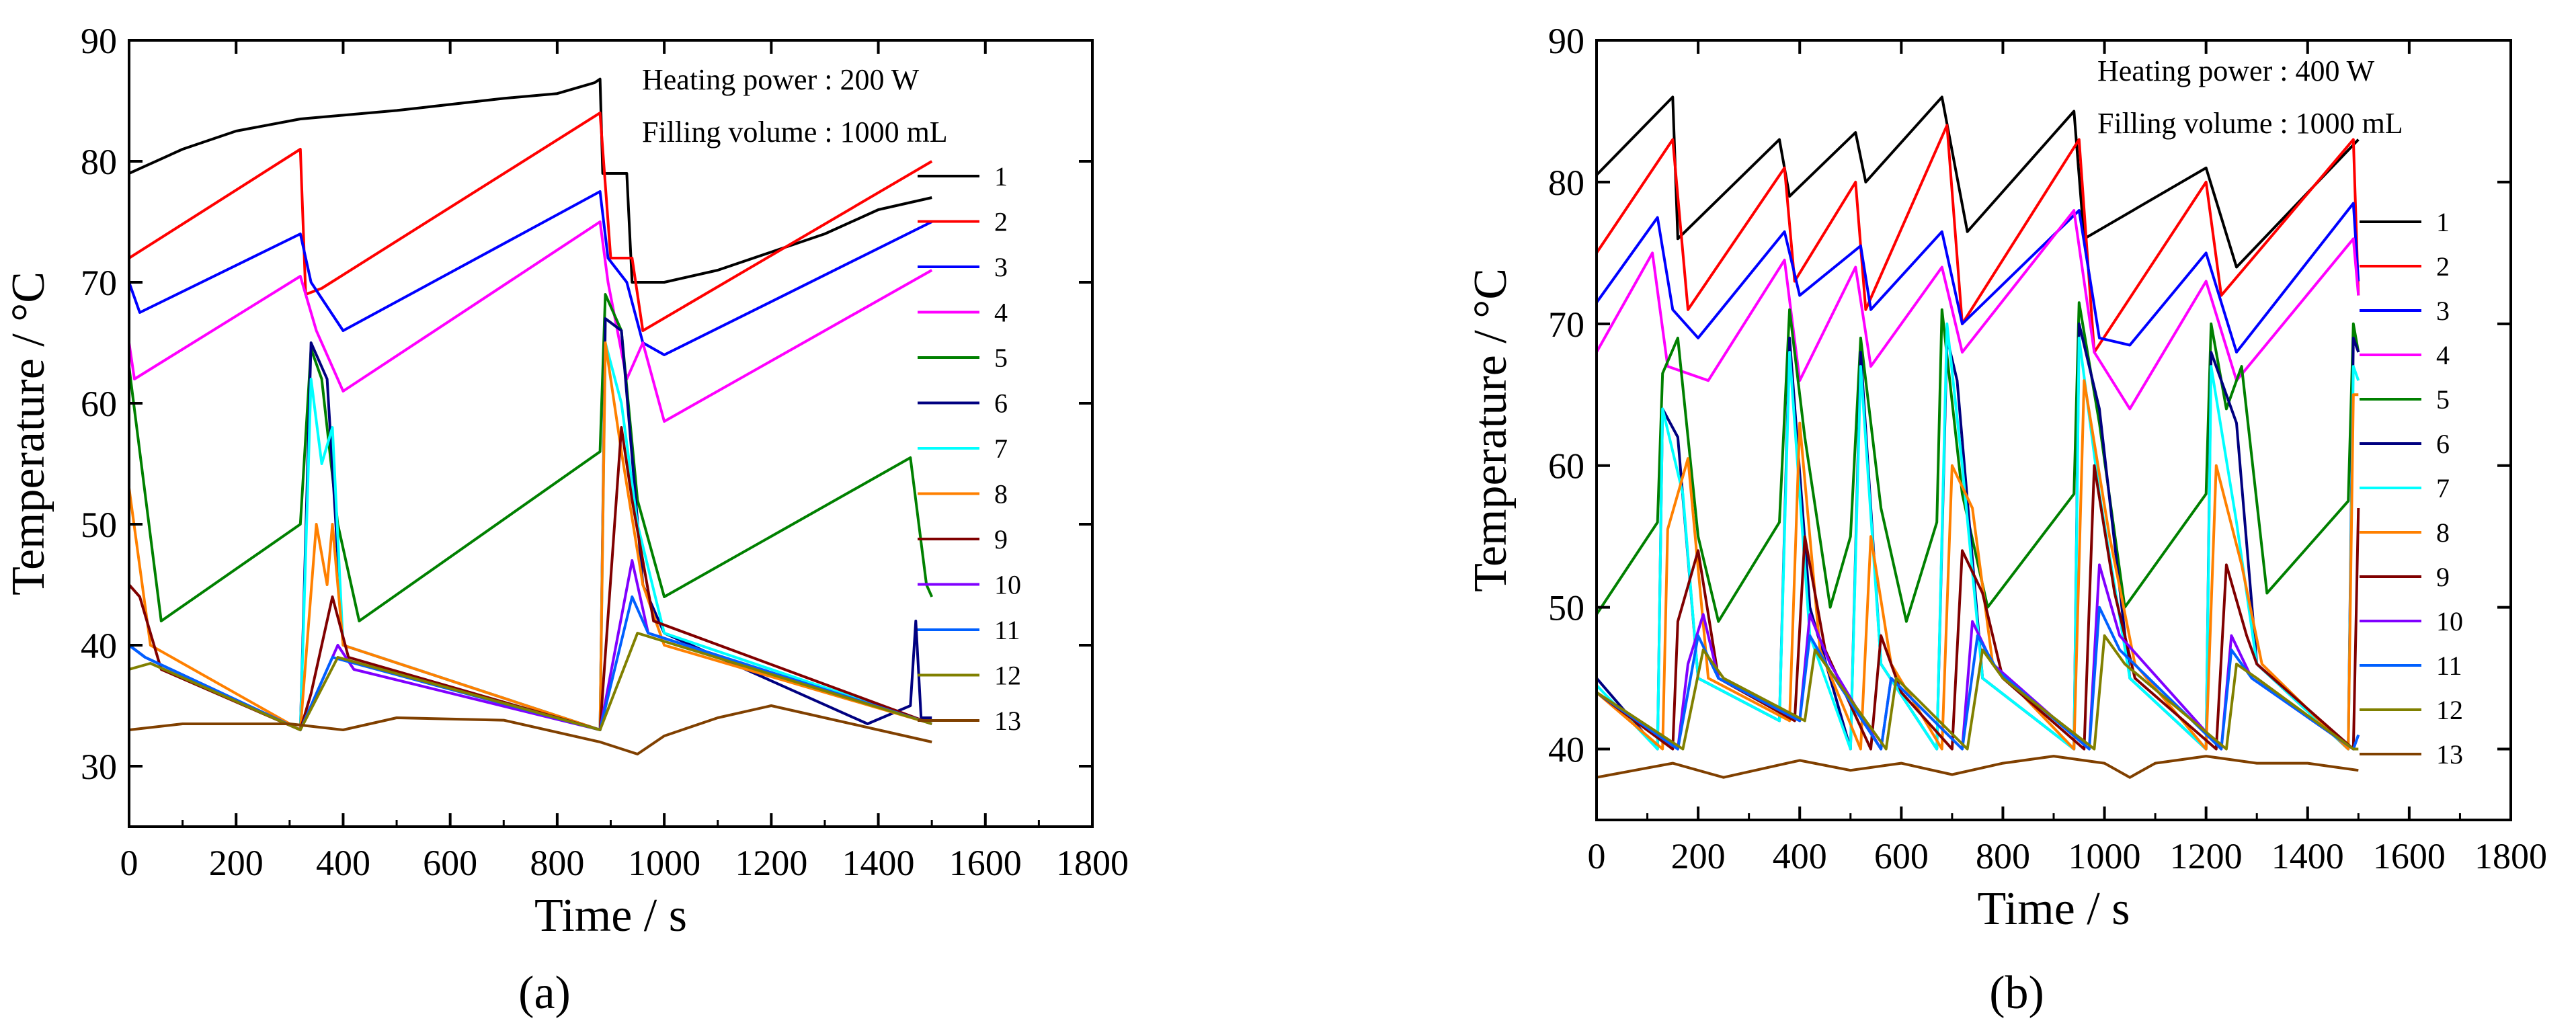  What do you see at coordinates (99, 767) in the screenshot?
I see `y-tick-label: 30` at bounding box center [99, 767].